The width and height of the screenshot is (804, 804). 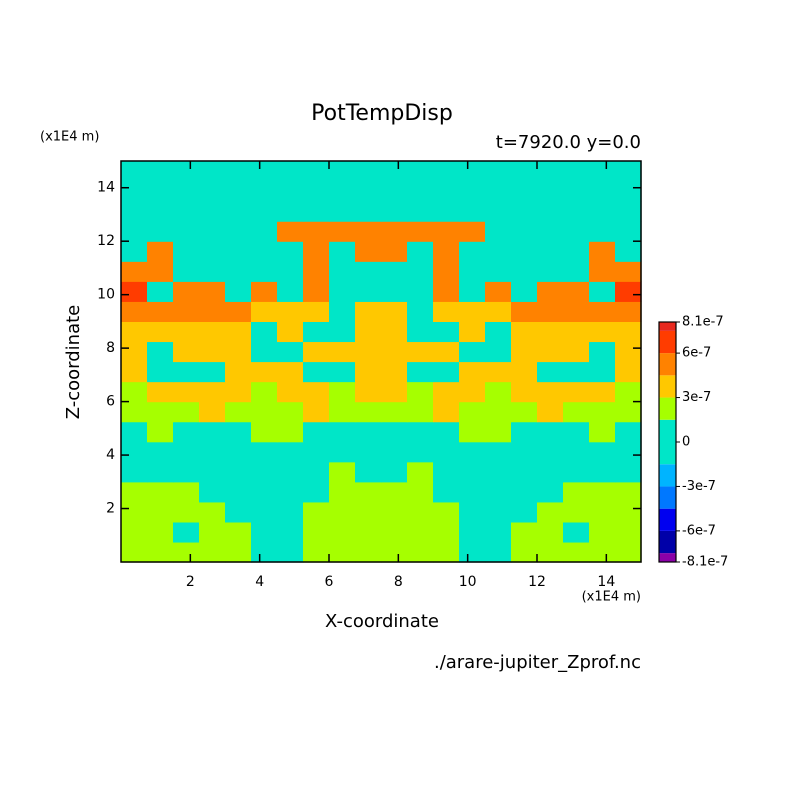 What do you see at coordinates (705, 562) in the screenshot?
I see `colorbar-tick-label: -8.1e-7` at bounding box center [705, 562].